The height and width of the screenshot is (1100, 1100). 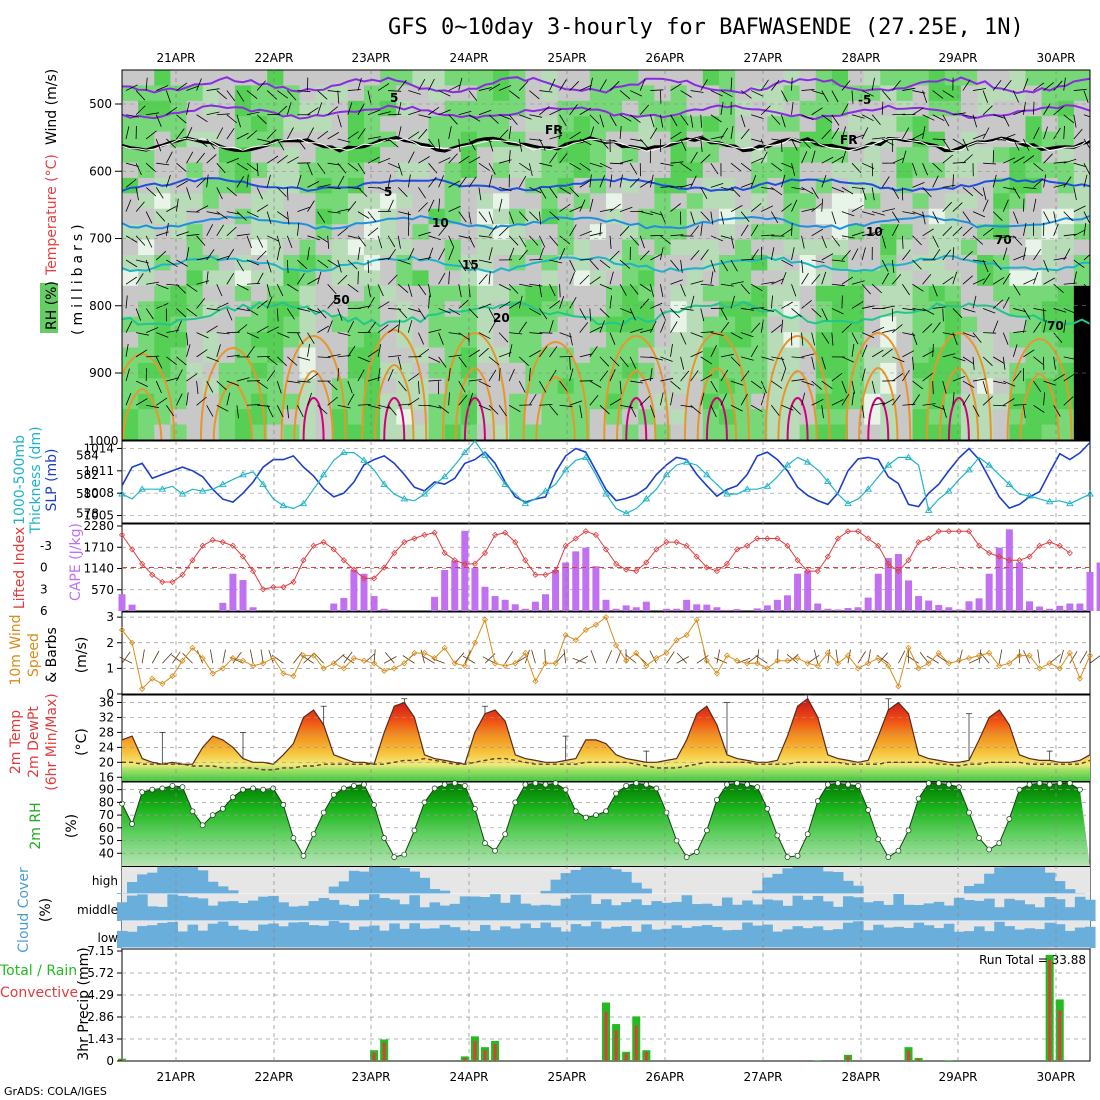 I want to click on li-tick-label: 0, so click(x=44, y=568).